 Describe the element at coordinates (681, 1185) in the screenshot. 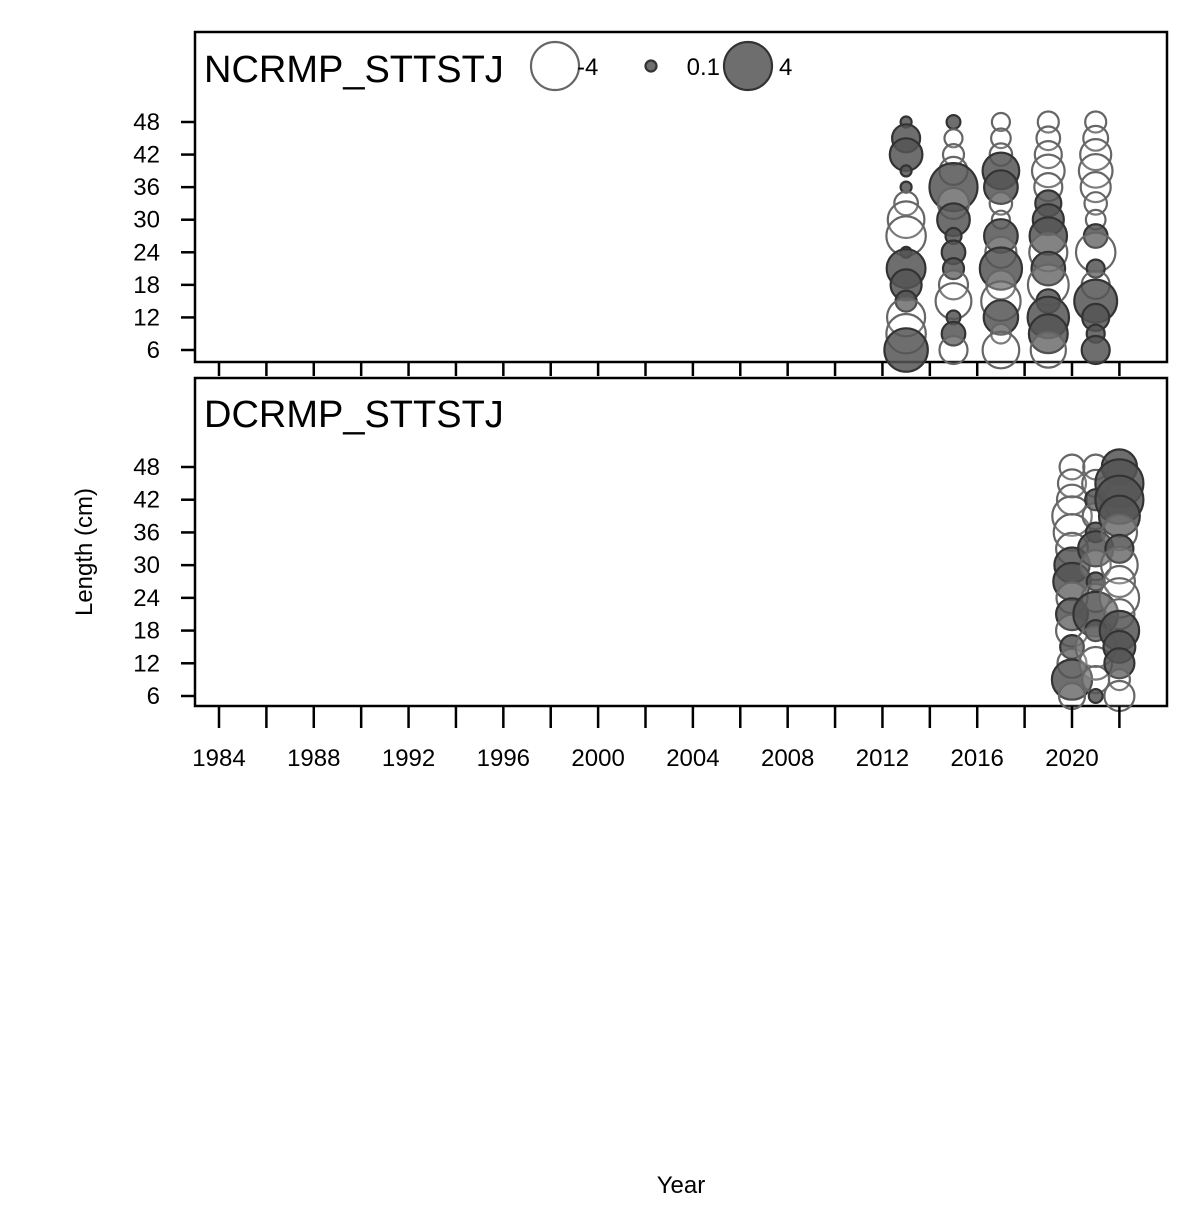

I see `x-axis-title: Year` at that location.